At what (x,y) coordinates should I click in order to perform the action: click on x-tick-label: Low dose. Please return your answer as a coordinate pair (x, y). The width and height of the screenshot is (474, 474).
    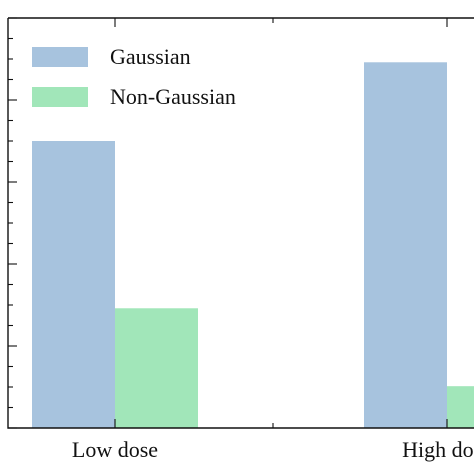
    Looking at the image, I should click on (115, 449).